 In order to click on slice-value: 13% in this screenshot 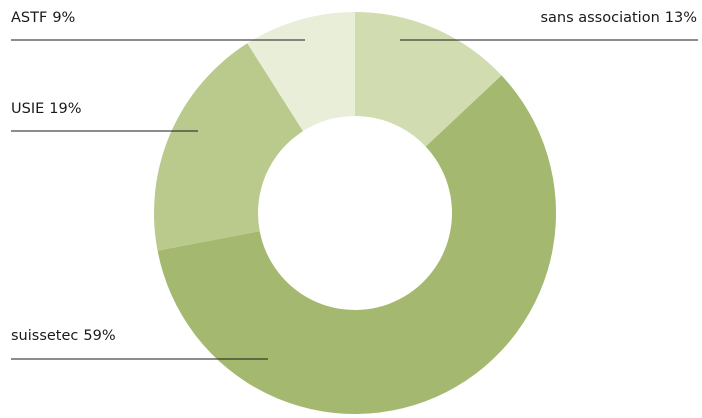, I will do `click(681, 18)`.